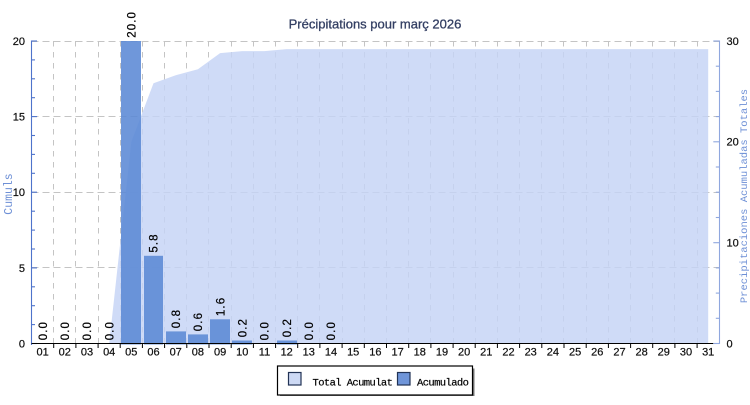 The image size is (750, 405). What do you see at coordinates (176, 353) in the screenshot?
I see `svg-text: 07` at bounding box center [176, 353].